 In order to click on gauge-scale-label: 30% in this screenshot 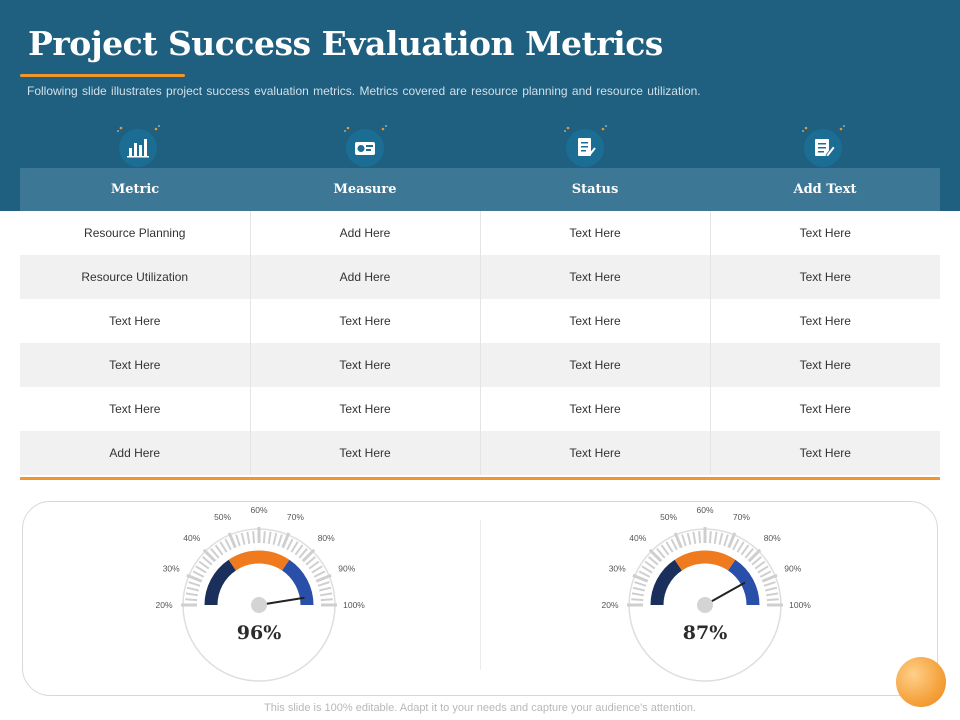, I will do `click(171, 569)`.